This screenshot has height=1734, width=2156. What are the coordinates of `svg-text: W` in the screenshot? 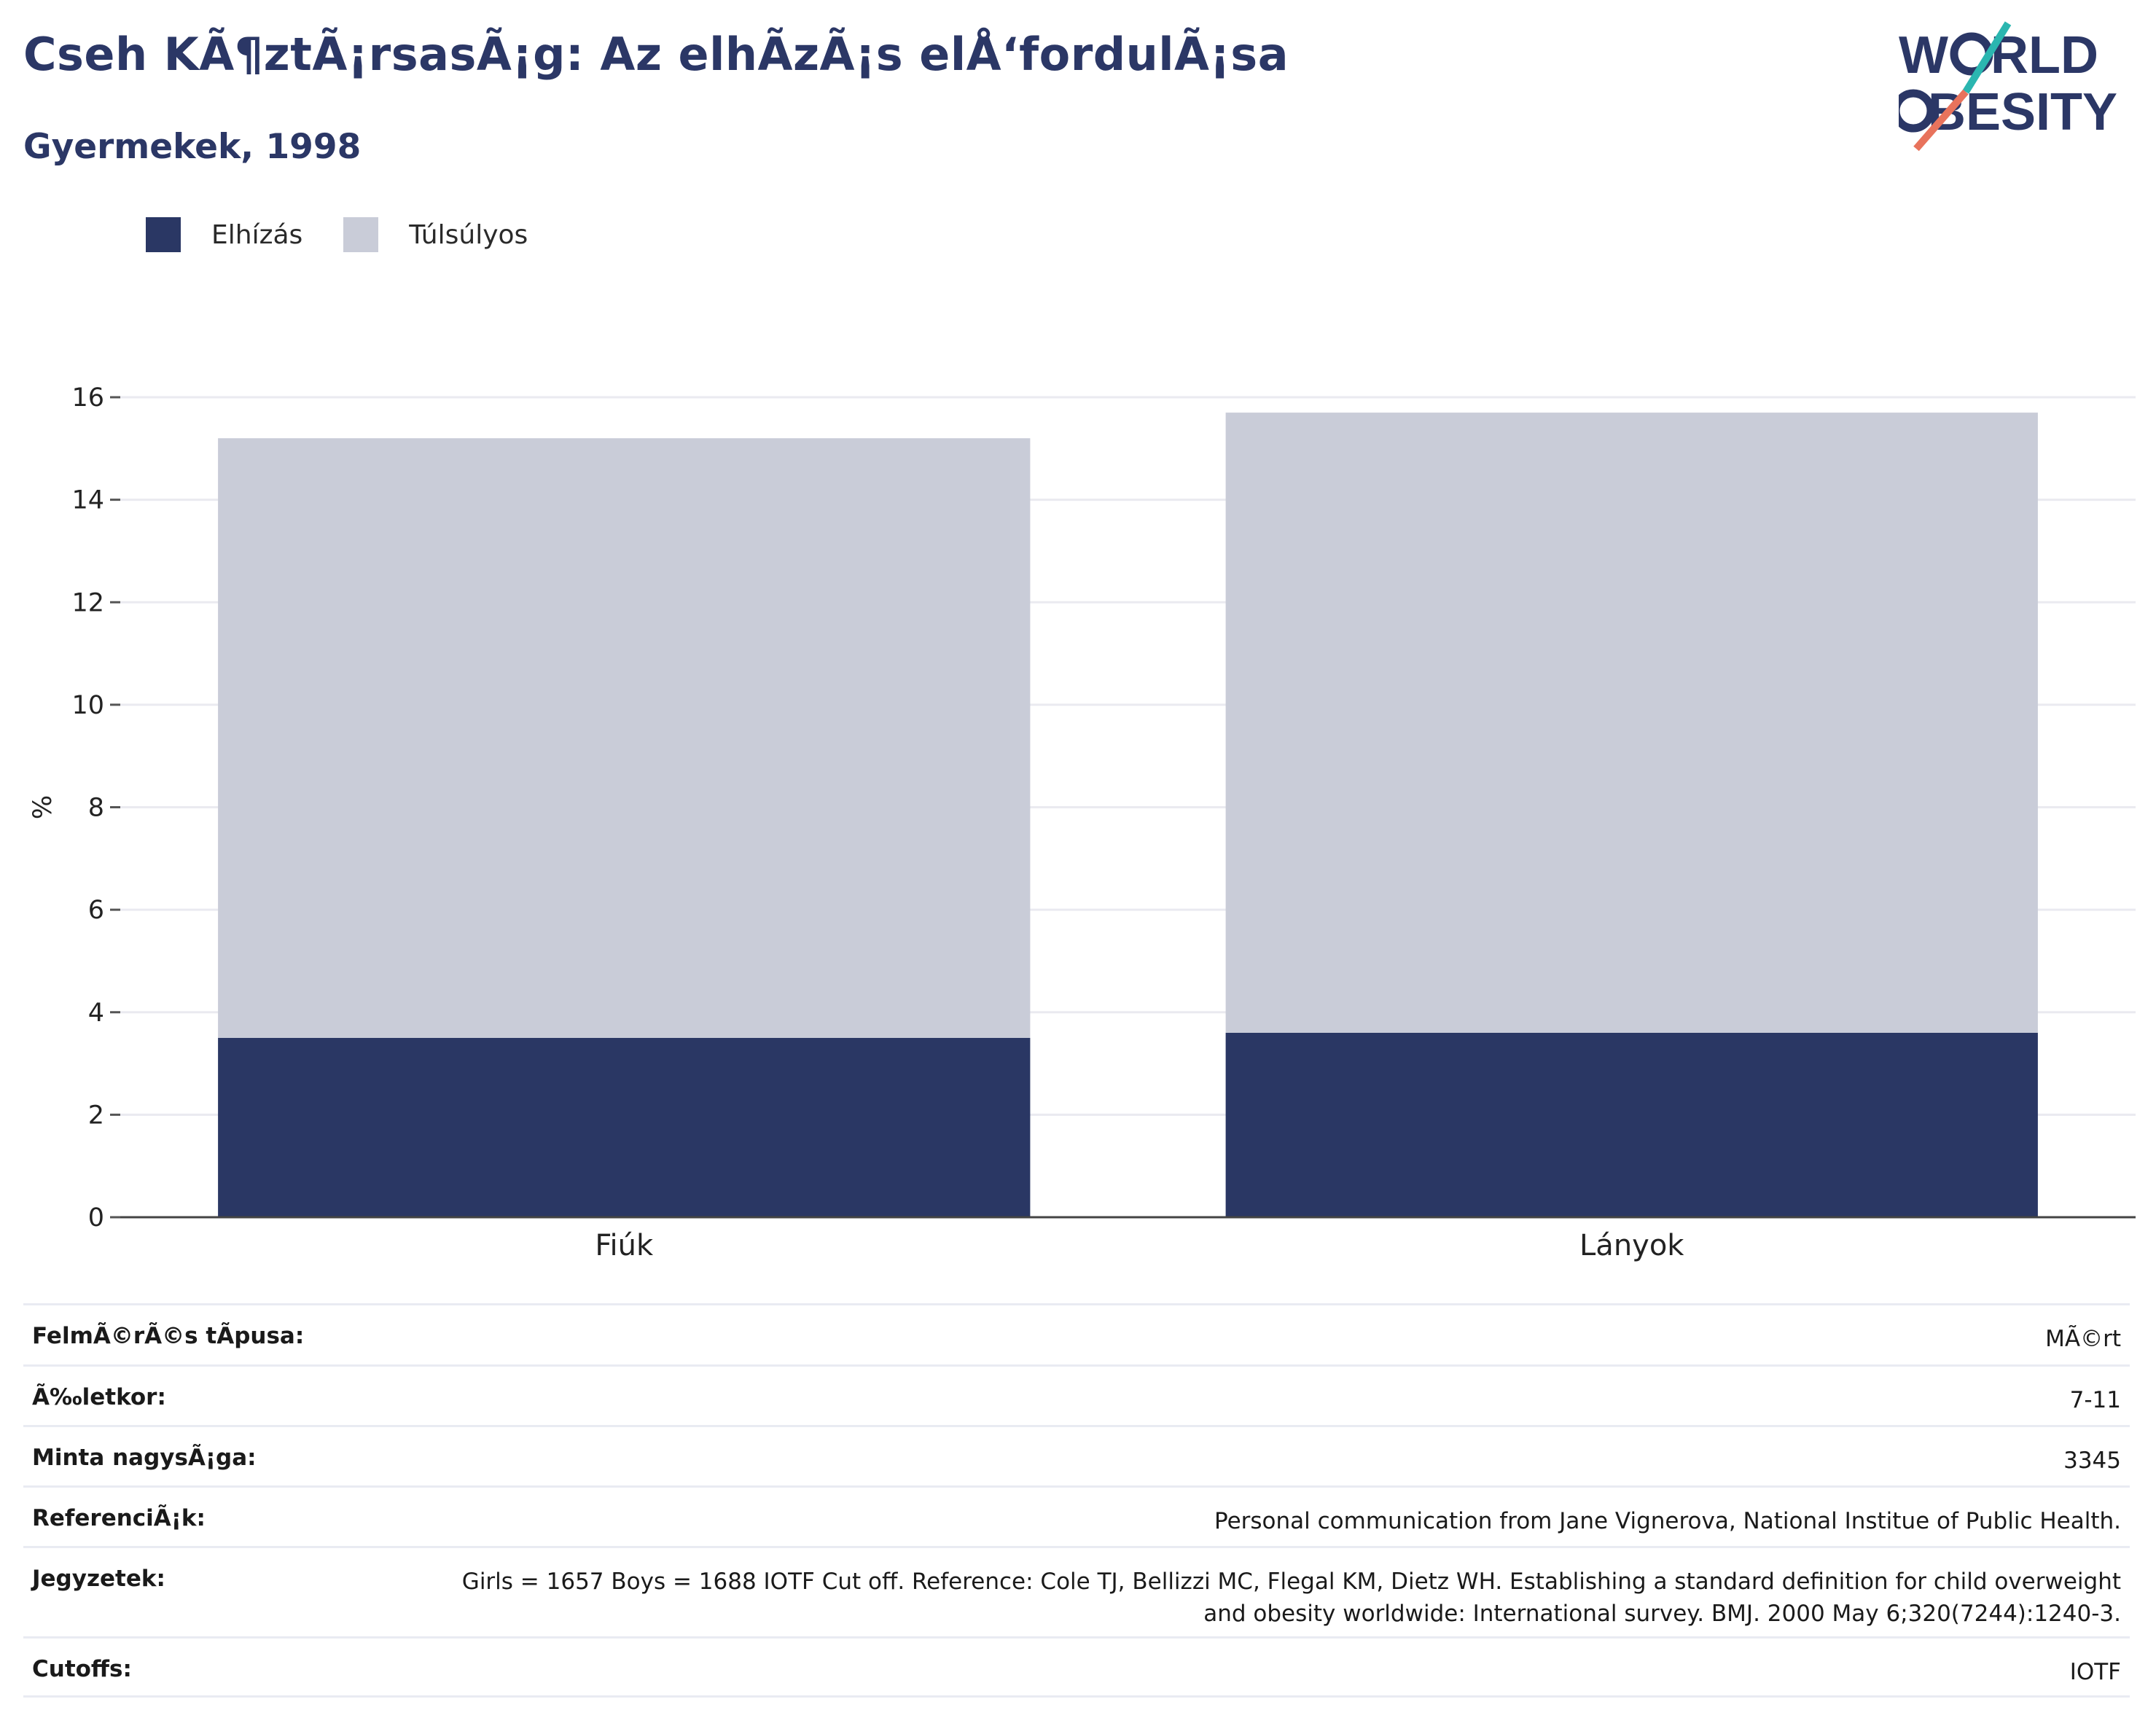 It's located at (1924, 56).